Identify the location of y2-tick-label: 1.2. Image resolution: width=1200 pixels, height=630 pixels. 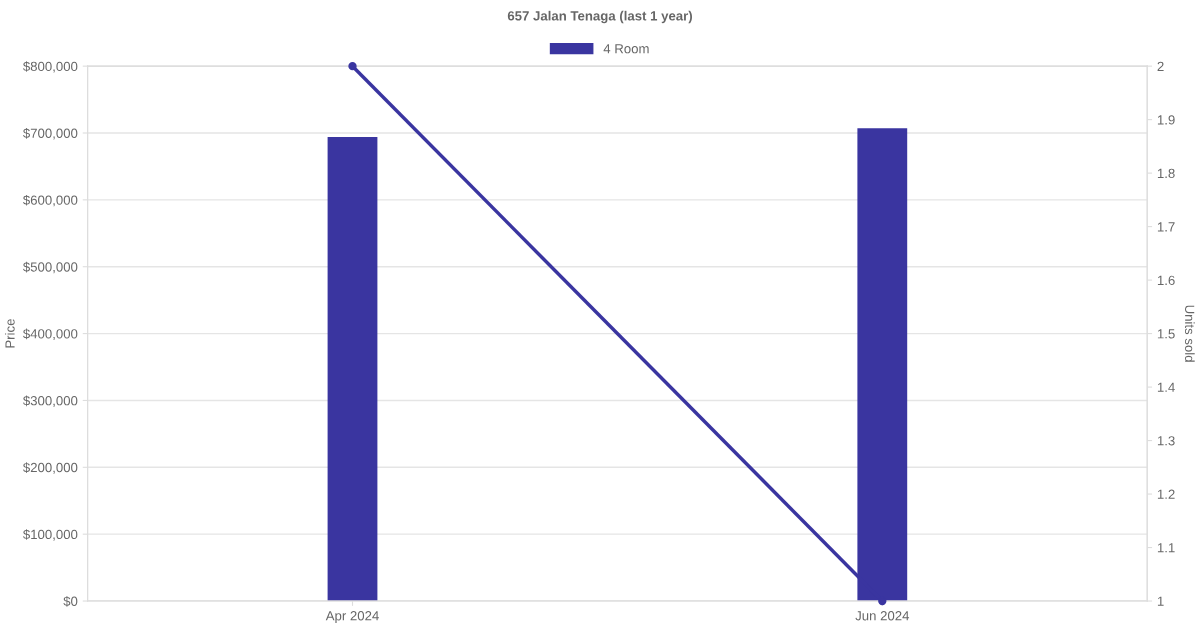
(1166, 494).